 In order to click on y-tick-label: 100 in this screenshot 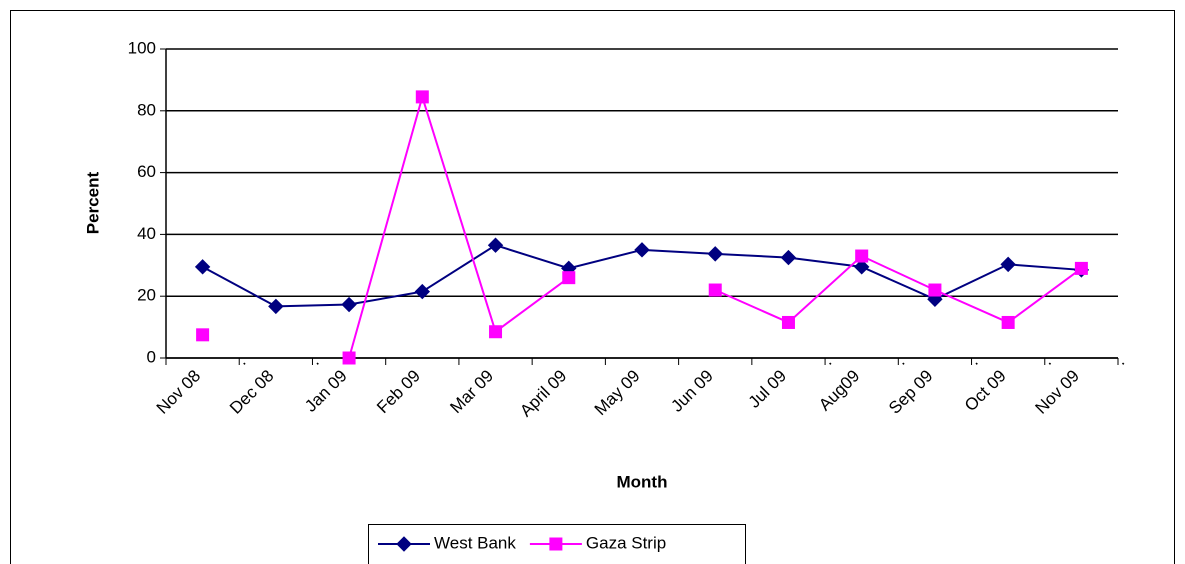, I will do `click(142, 47)`.